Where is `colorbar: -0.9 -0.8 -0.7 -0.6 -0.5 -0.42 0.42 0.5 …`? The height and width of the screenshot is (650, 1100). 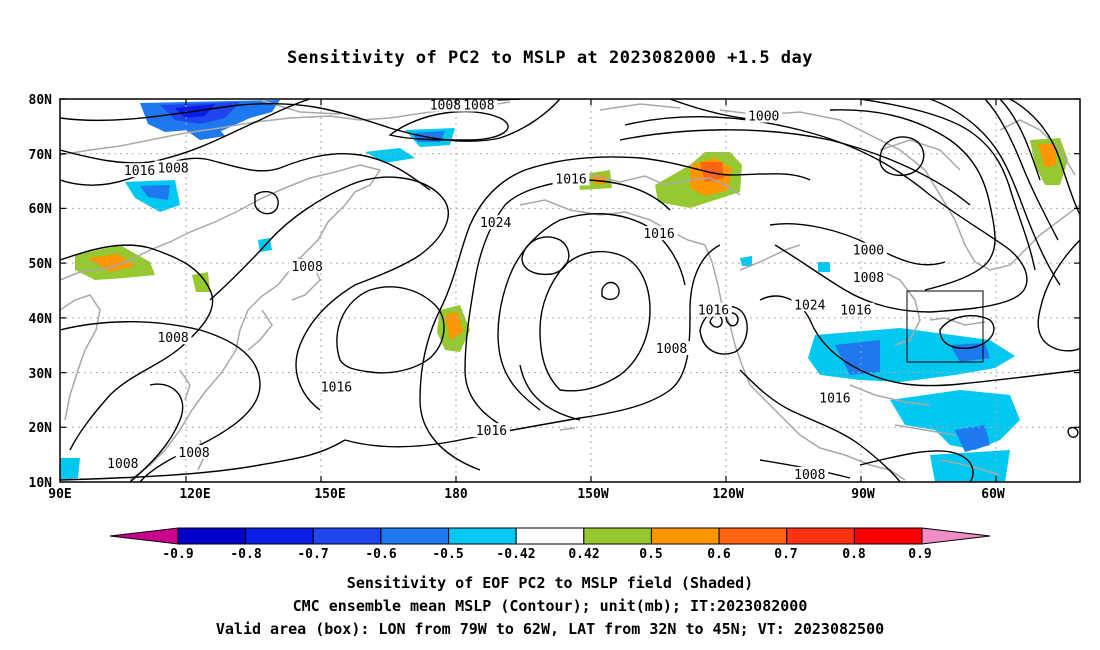
colorbar: -0.9 -0.8 -0.7 -0.6 -0.5 -0.42 0.42 0.5 … is located at coordinates (550, 544).